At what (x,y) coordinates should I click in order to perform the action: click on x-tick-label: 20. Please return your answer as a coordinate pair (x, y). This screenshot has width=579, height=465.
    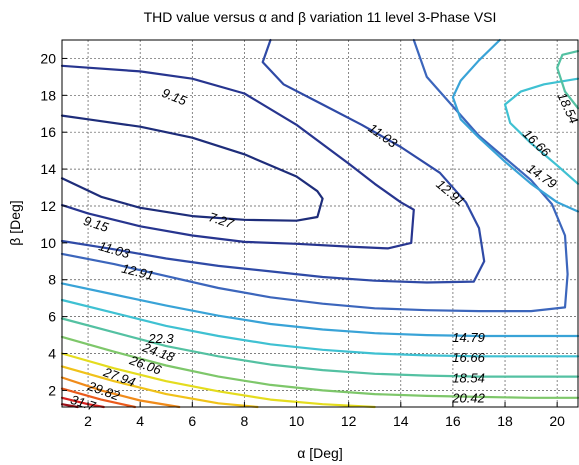
    Looking at the image, I should click on (557, 421).